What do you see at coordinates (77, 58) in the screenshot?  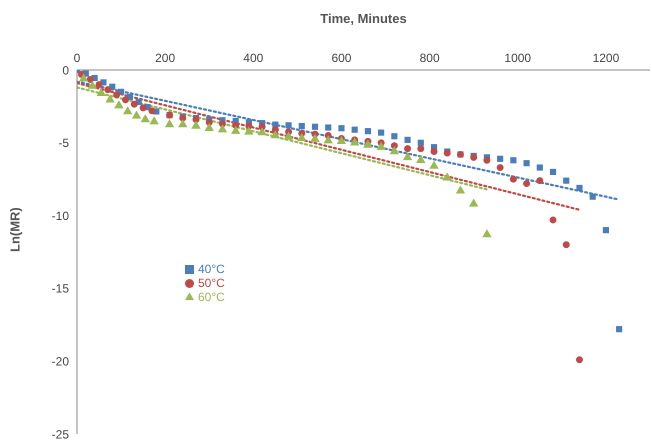 I see `x-tick-label: 0` at bounding box center [77, 58].